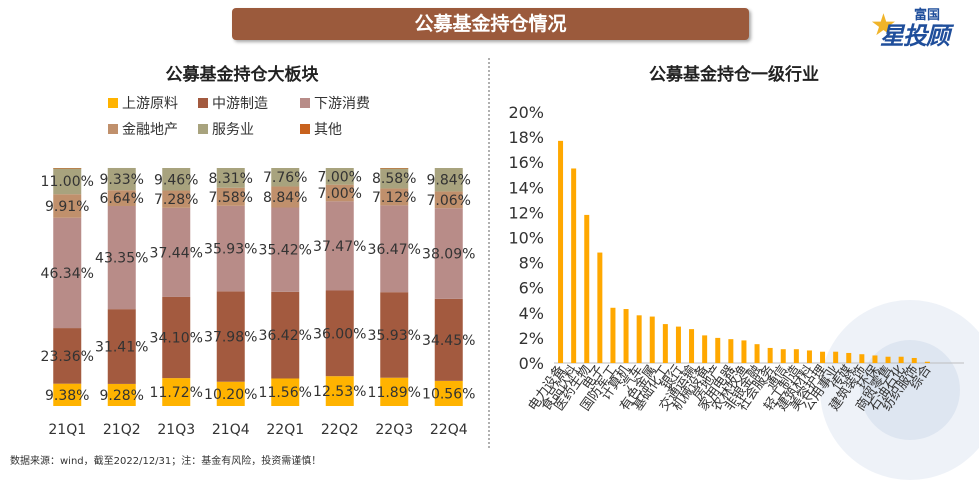 This screenshot has width=979, height=480. Describe the element at coordinates (734, 74) in the screenshot. I see `chart-title: 公募基金持仓一级行业` at that location.